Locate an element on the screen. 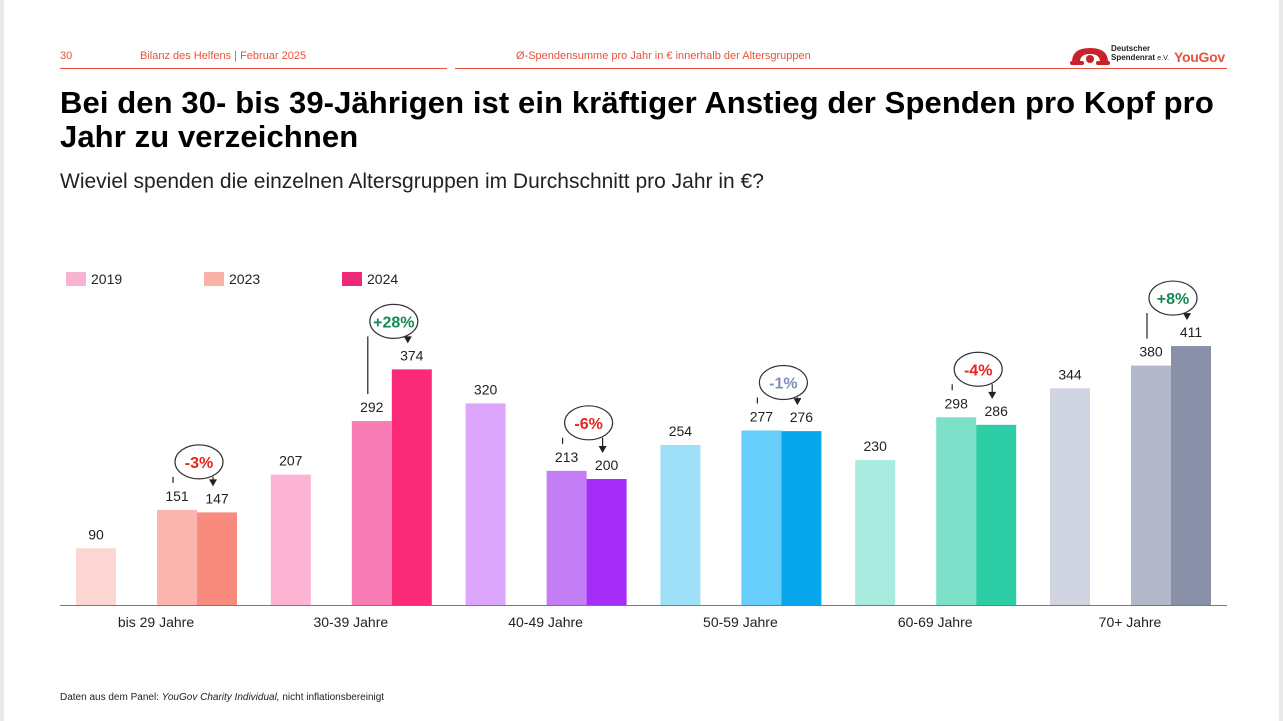  header-rule-left is located at coordinates (253, 68).